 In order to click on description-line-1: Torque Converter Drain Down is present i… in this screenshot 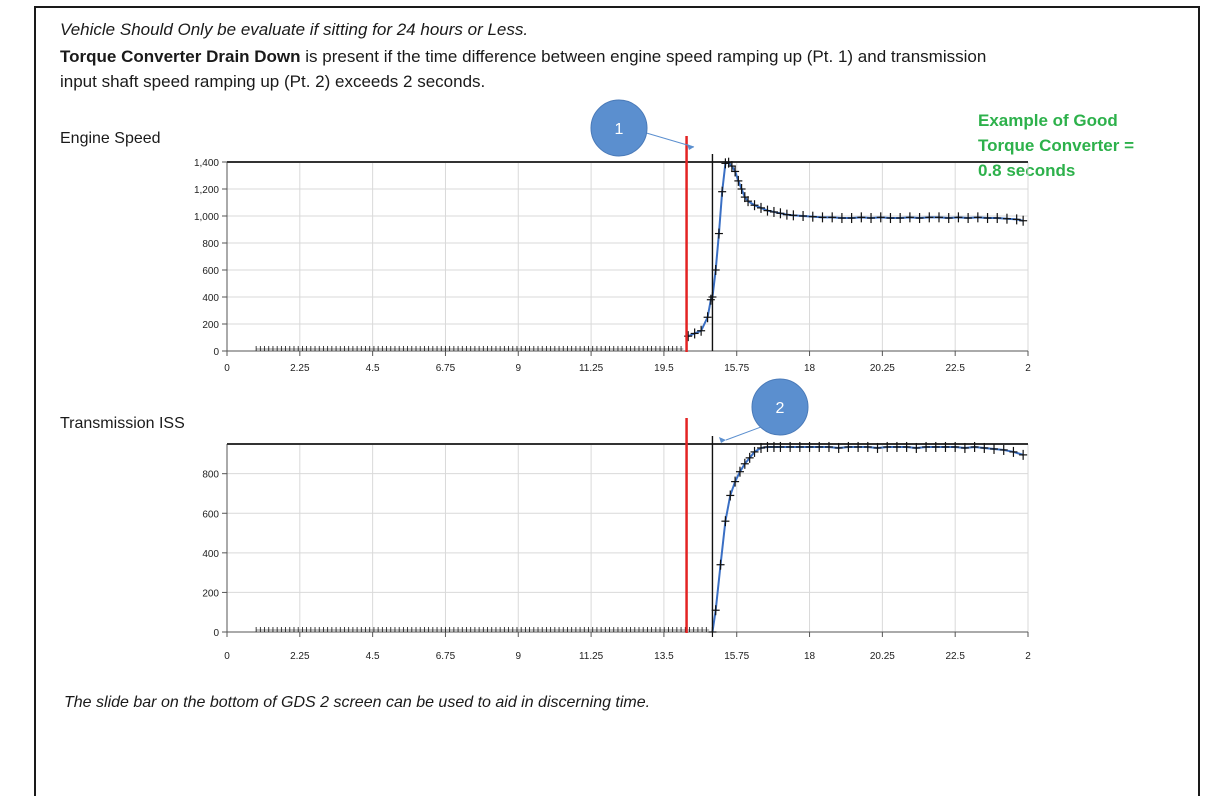, I will do `click(523, 57)`.